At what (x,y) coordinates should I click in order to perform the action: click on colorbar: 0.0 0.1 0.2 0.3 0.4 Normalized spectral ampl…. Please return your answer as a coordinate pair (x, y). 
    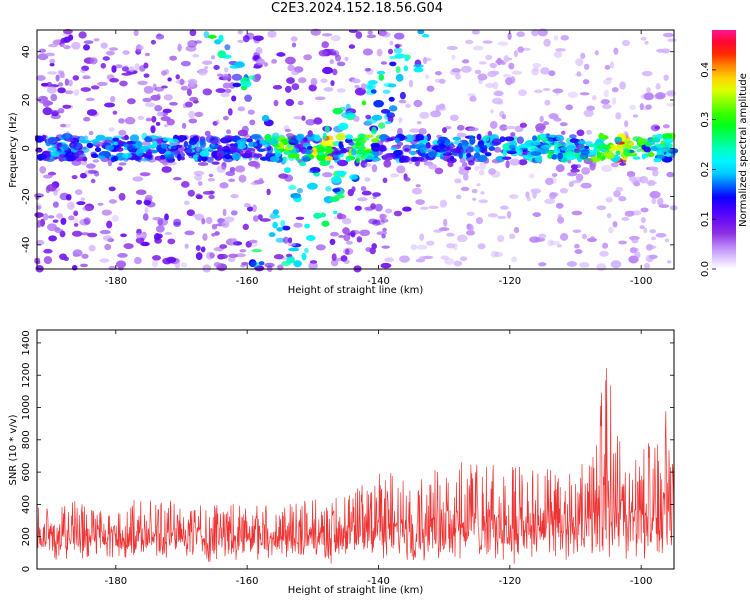
    Looking at the image, I should click on (724, 153).